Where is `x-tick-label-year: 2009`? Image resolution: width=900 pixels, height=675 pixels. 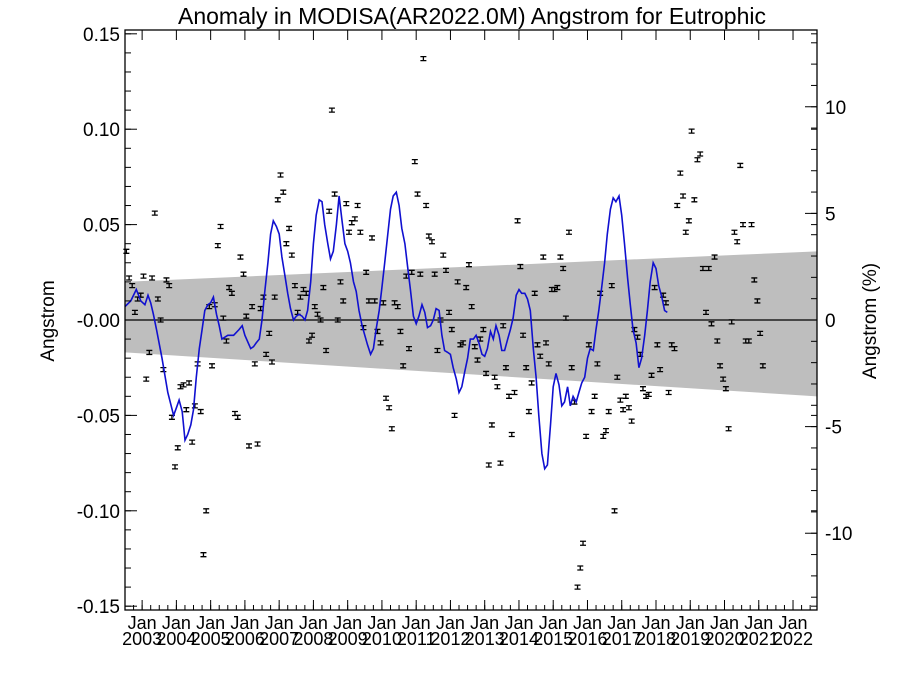 x-tick-label-year: 2009 is located at coordinates (348, 639).